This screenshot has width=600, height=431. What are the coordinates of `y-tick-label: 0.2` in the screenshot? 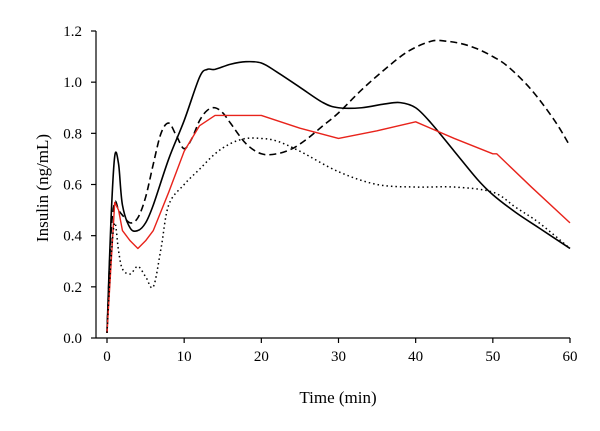 It's located at (72, 288).